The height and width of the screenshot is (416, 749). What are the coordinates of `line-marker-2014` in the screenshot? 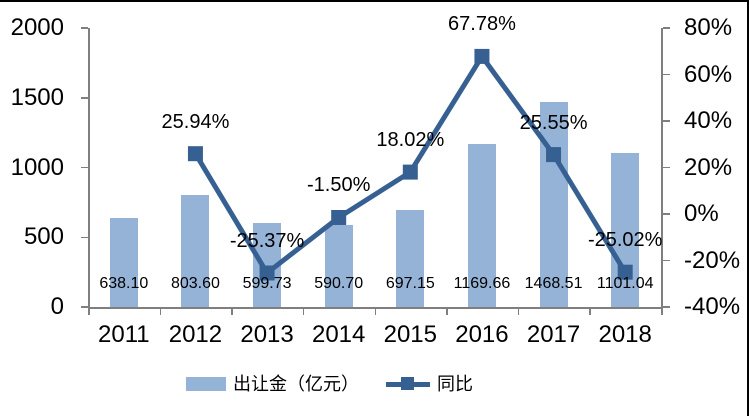 It's located at (339, 217).